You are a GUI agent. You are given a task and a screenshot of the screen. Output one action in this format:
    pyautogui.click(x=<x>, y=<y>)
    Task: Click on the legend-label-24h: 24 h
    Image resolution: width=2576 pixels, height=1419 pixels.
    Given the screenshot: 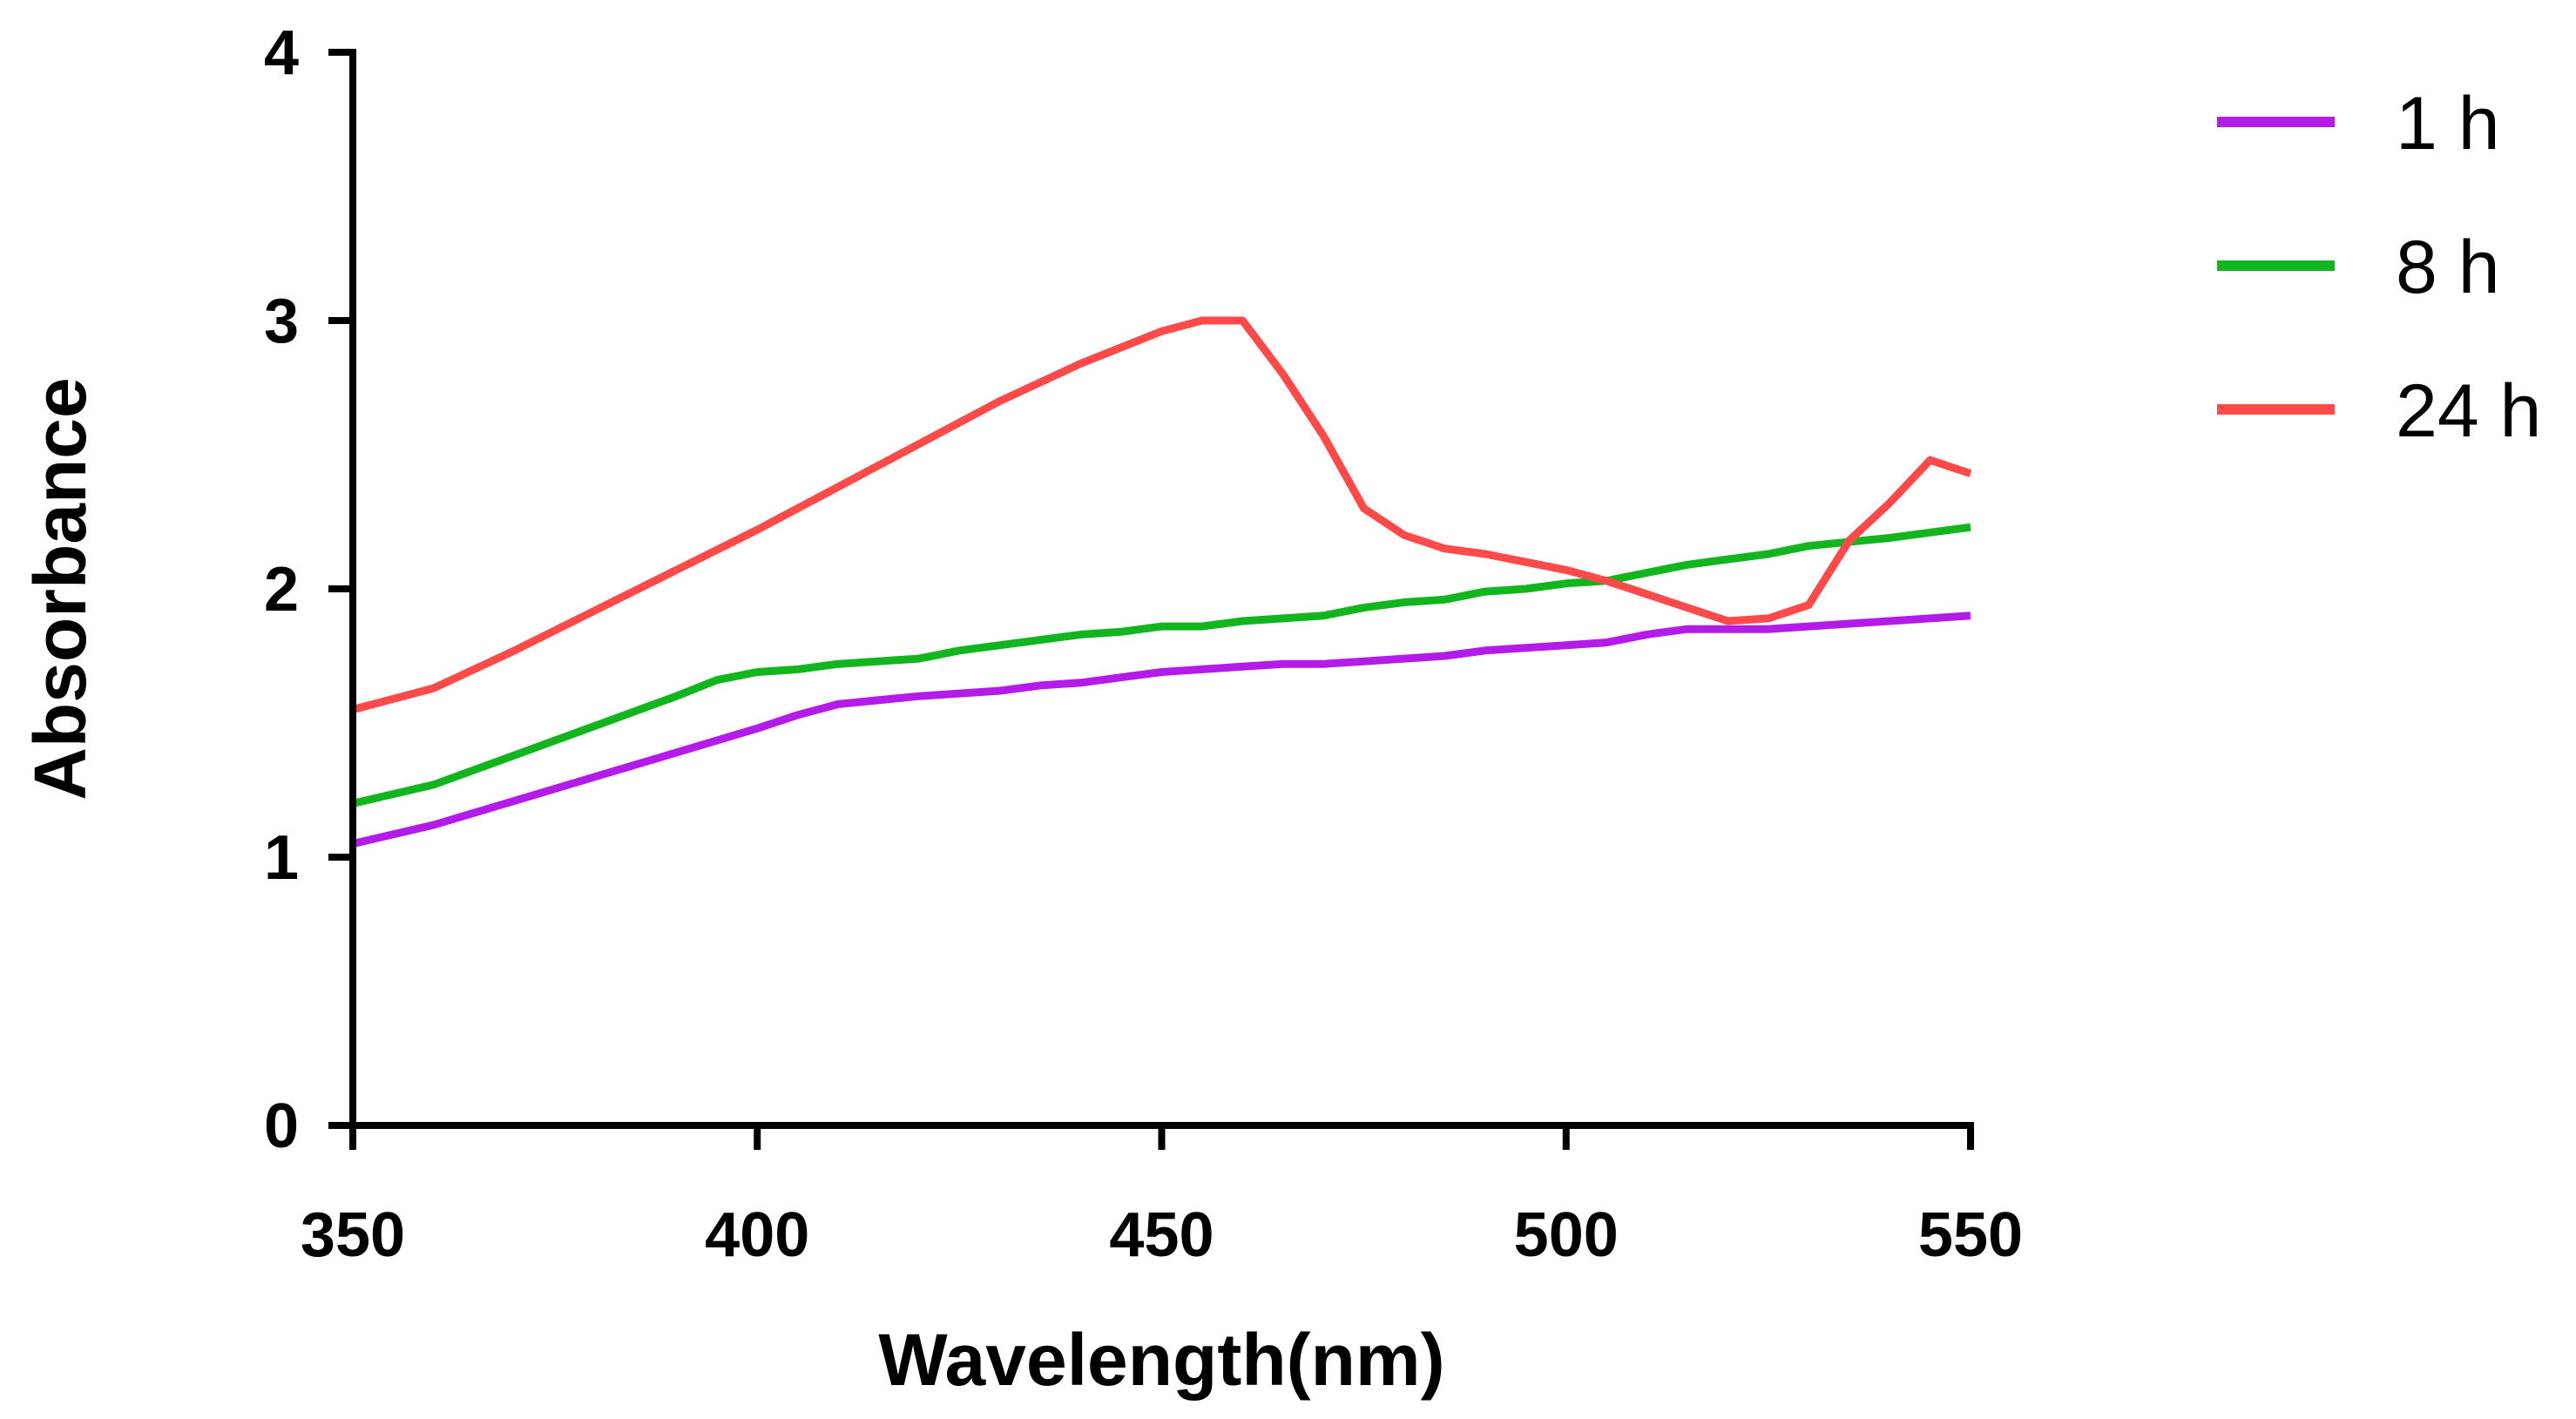 What is the action you would take?
    pyautogui.click(x=2468, y=411)
    